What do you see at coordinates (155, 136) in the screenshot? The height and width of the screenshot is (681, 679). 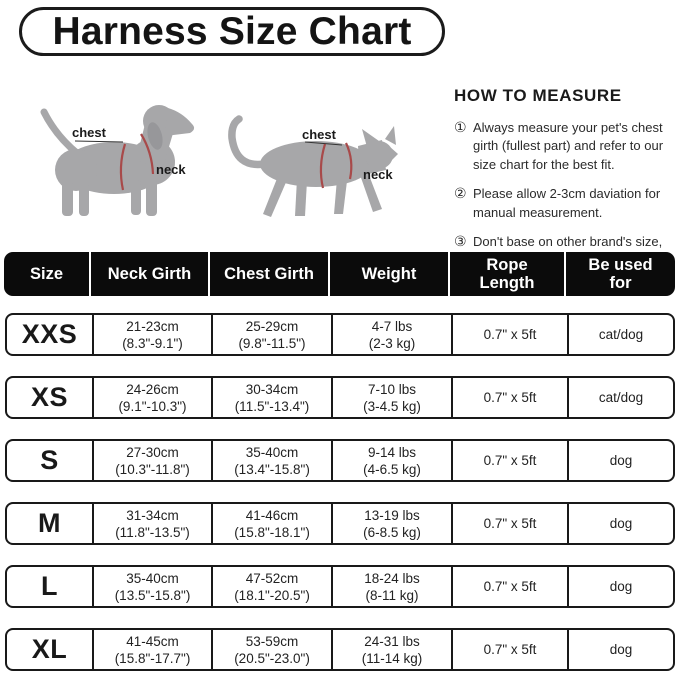 I see `dog-ear` at bounding box center [155, 136].